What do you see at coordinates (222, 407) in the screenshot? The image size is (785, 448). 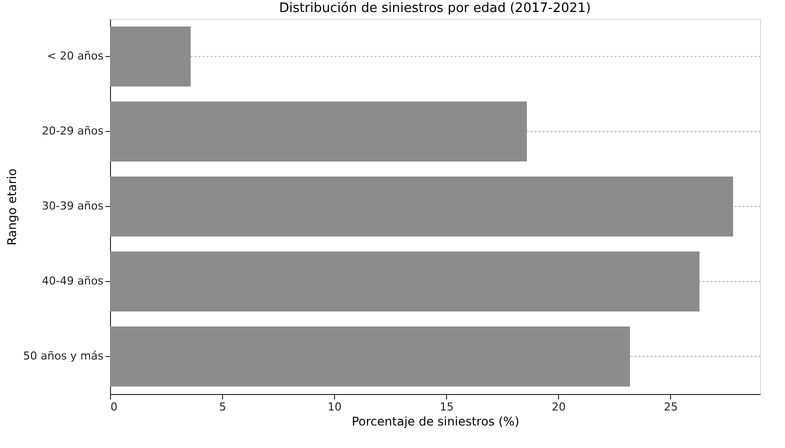 I see `x-tick-label: 5` at bounding box center [222, 407].